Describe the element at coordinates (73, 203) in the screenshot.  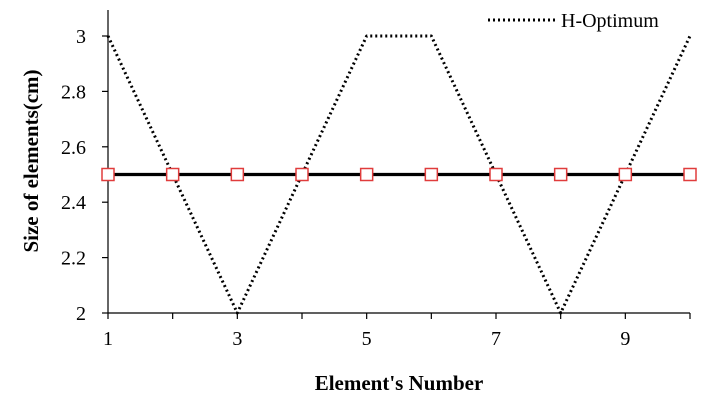
I see `y-tick-label: 2.4` at that location.